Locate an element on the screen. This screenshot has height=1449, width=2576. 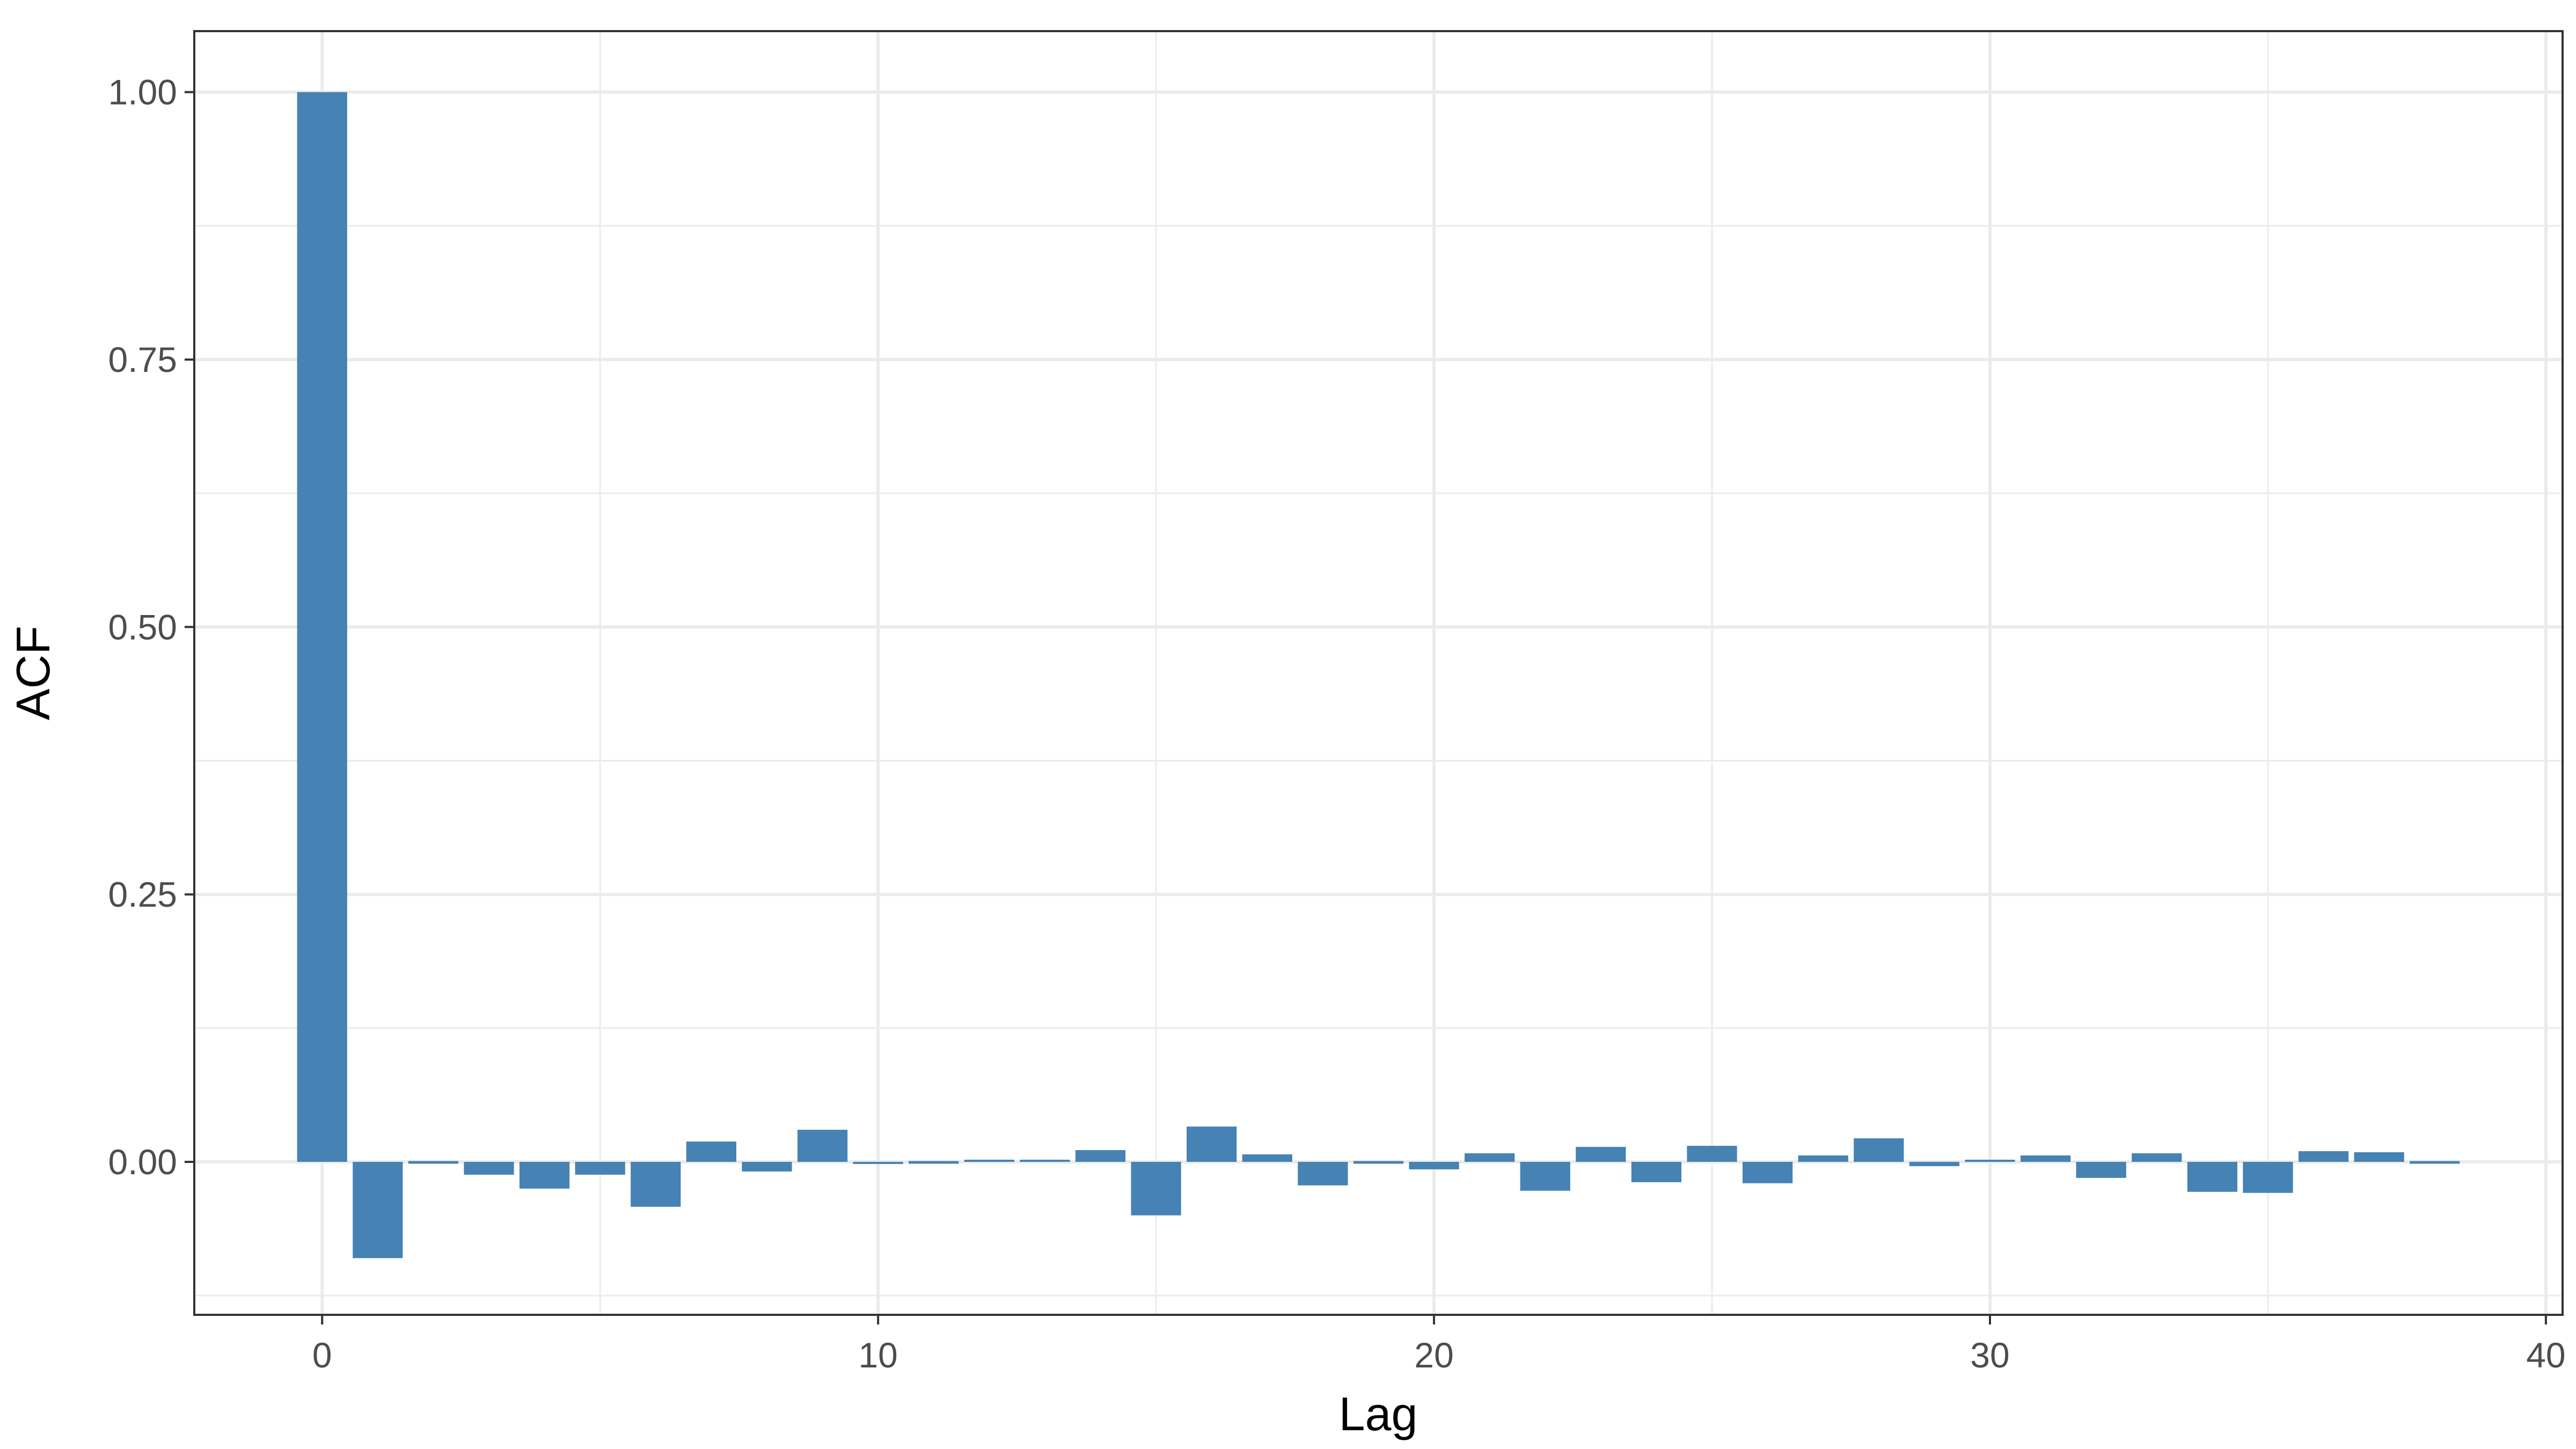
x-axis: 0 10 20 30 40 is located at coordinates (1439, 1345).